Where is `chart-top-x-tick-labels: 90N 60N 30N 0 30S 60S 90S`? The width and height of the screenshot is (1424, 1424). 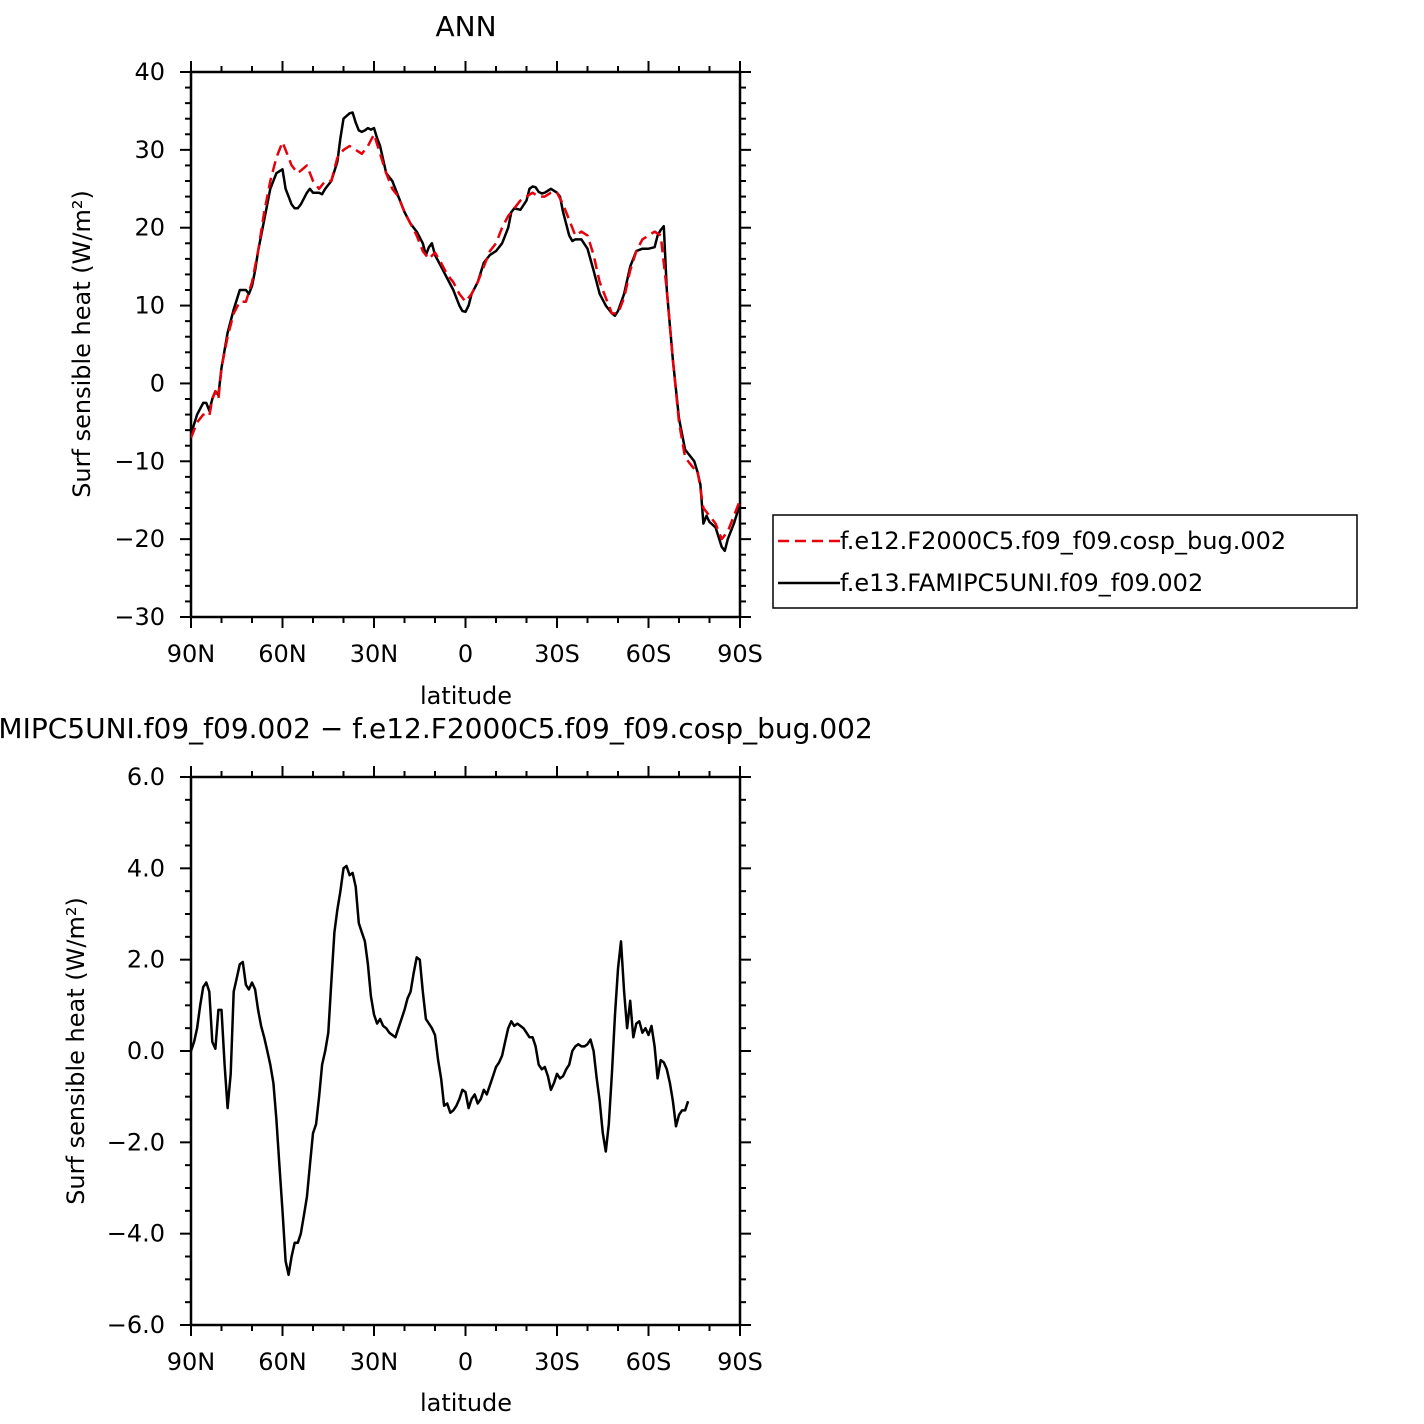
chart-top-x-tick-labels: 90N 60N 30N 0 30S 60S 90S is located at coordinates (465, 654).